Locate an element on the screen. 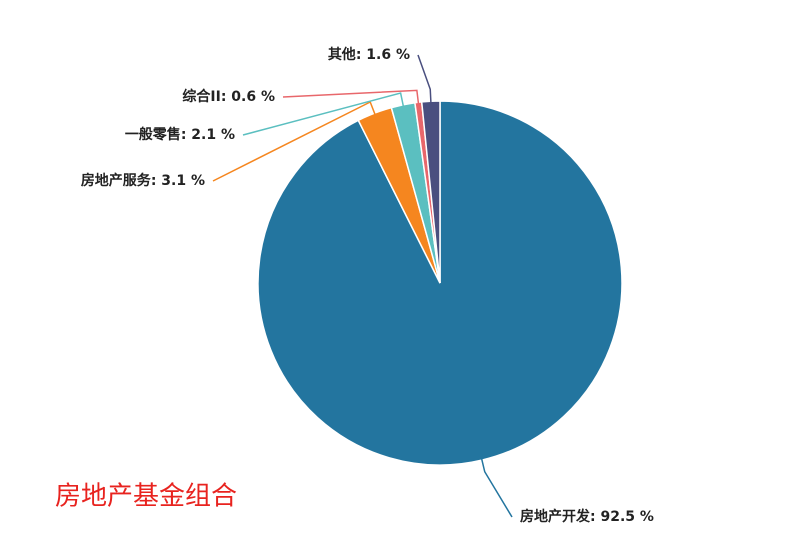 The image size is (800, 545). data-label: 房地产服务: 3.1 % is located at coordinates (143, 180).